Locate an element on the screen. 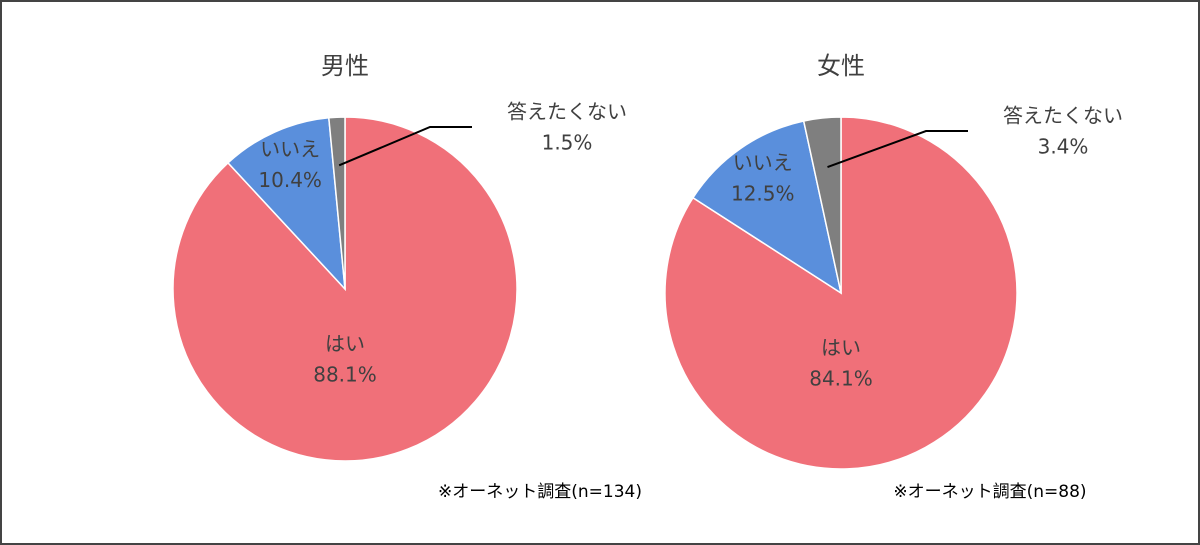 The height and width of the screenshot is (545, 1200). value-label: 84.1% is located at coordinates (841, 379).